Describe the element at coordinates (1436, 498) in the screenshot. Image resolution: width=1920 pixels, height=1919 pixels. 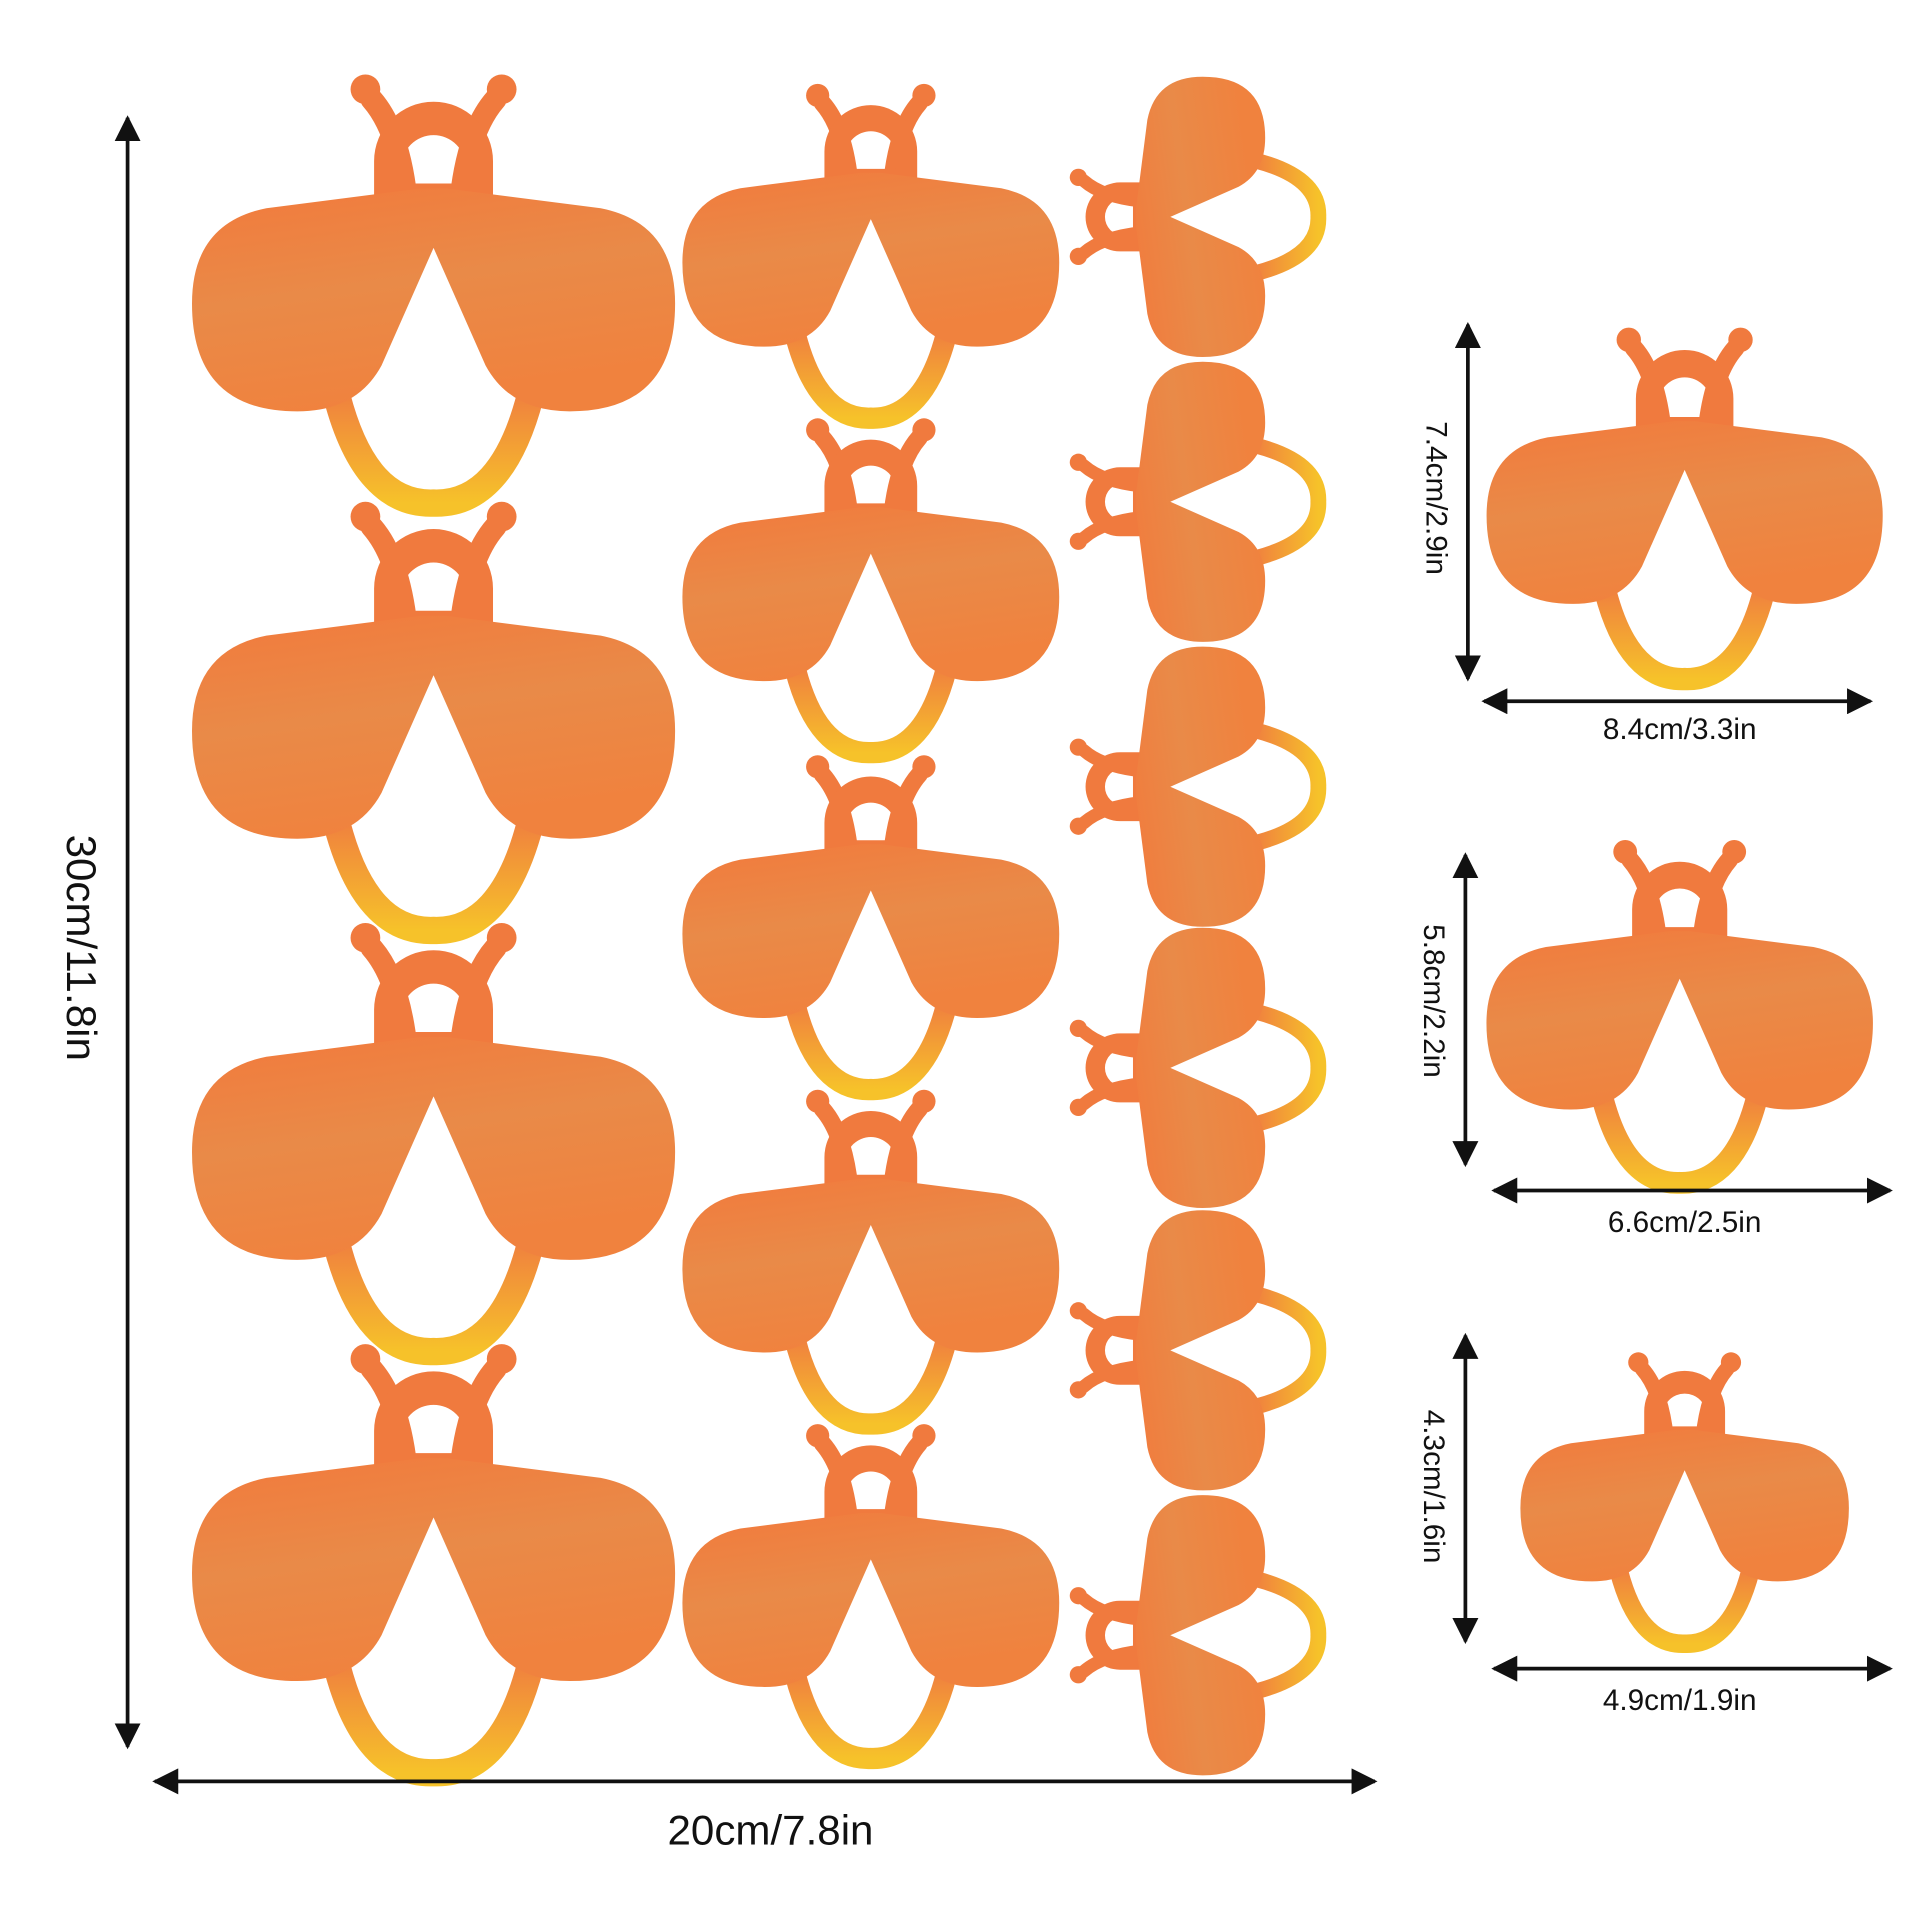
I see `size-height-label: 7.4cm/2.9in` at that location.